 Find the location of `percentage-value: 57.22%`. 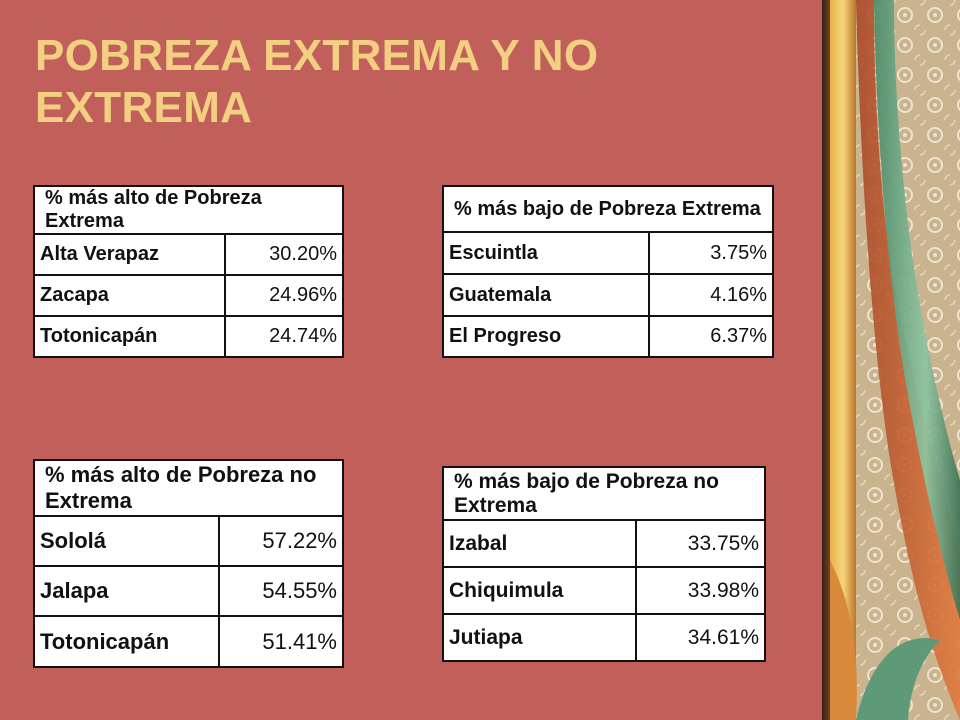

percentage-value: 57.22% is located at coordinates (299, 540).